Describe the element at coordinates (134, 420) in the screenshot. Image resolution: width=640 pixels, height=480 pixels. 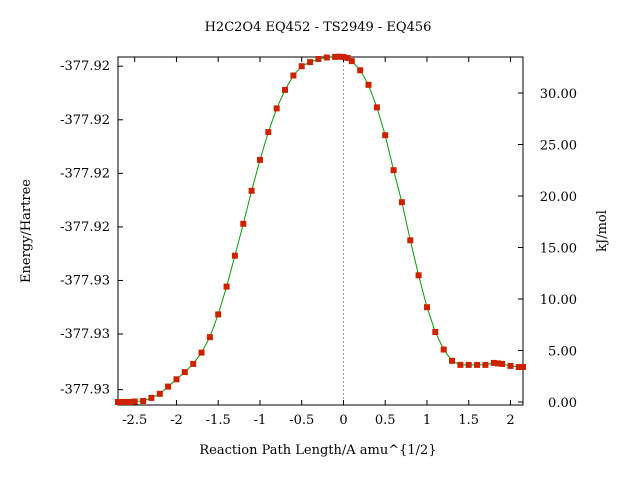
I see `x-tick-label: -2.5` at that location.